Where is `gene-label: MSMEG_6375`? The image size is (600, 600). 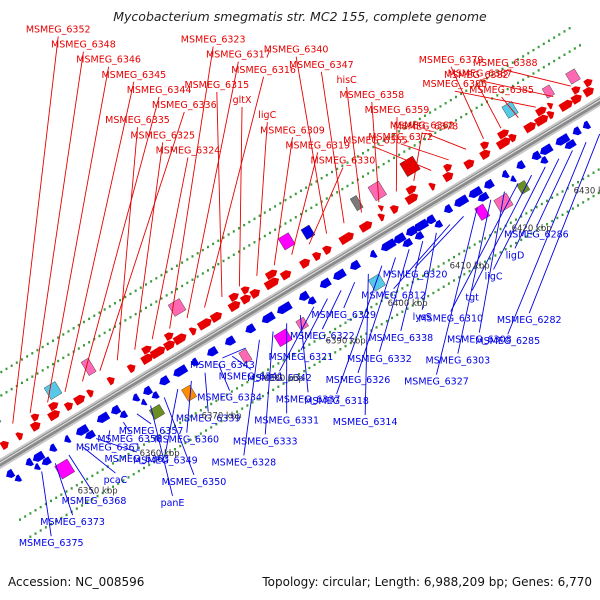 gene-label: MSMEG_6375 is located at coordinates (51, 543).